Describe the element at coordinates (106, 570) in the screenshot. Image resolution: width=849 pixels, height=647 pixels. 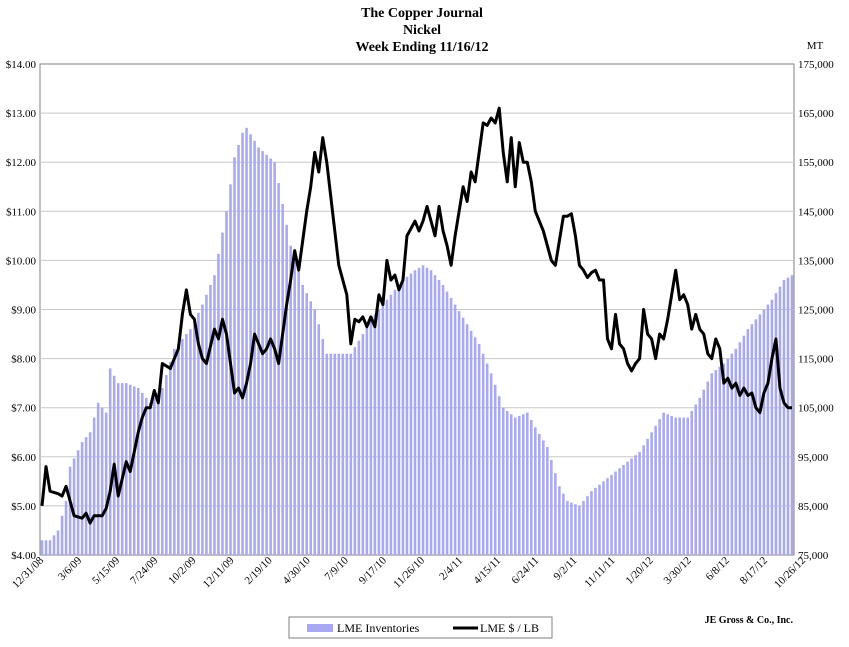
I see `x-tick-label: 5/15/09` at that location.